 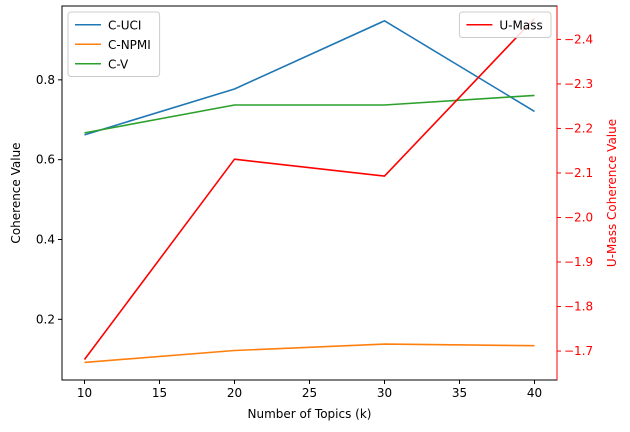 What do you see at coordinates (578, 39) in the screenshot?
I see `y2-tick-label: −2.4` at bounding box center [578, 39].